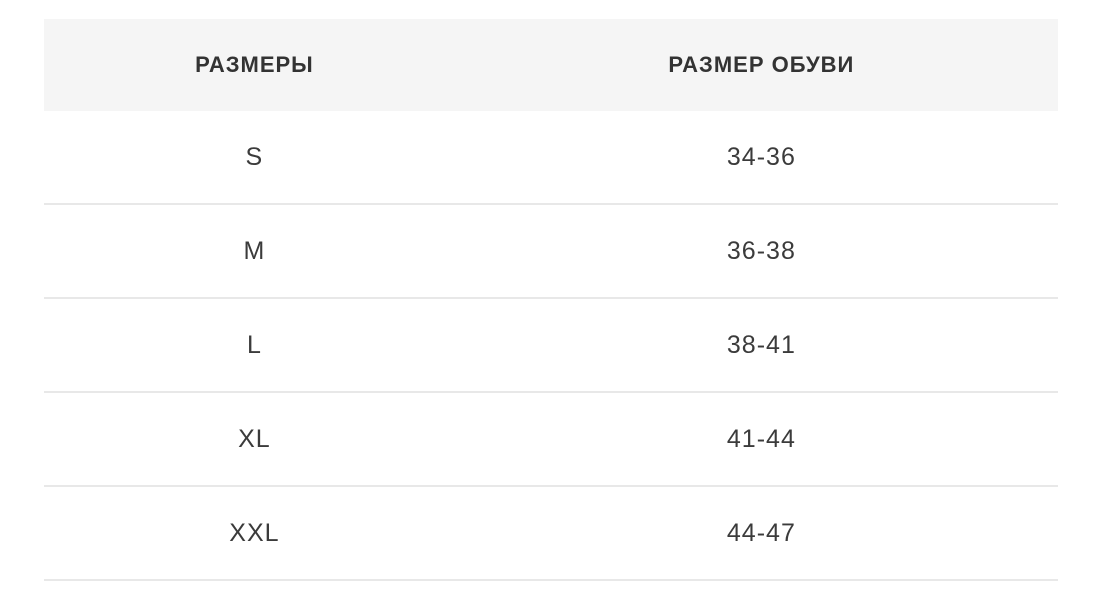  Describe the element at coordinates (551, 534) in the screenshot. I see `table-row: XXL 44-47` at that location.